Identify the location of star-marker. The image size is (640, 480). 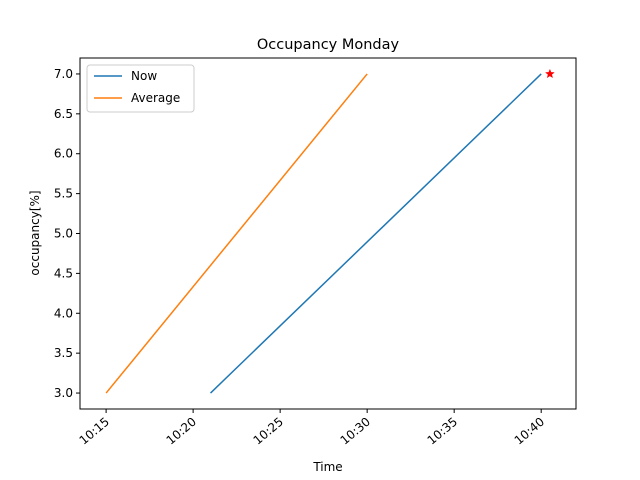
(549, 73).